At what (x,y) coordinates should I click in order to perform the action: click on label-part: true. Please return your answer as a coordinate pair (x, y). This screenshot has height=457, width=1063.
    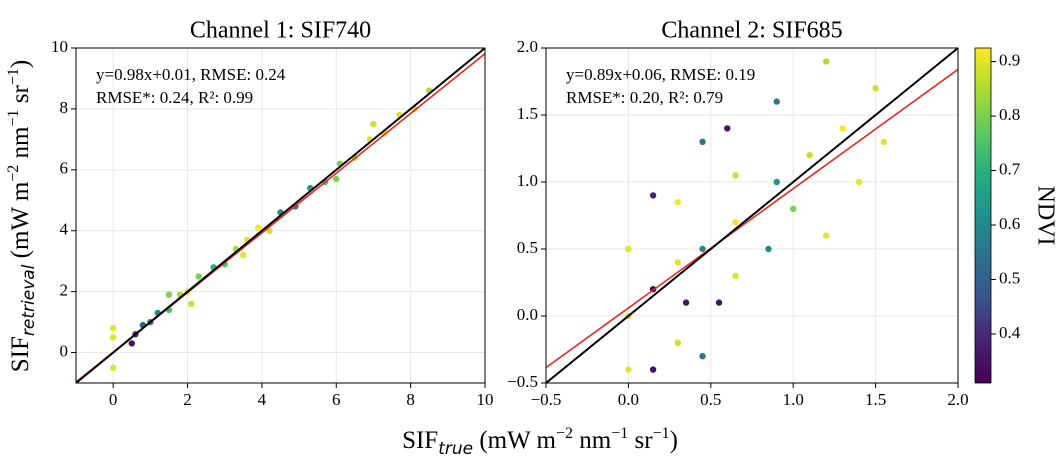
    Looking at the image, I should click on (455, 448).